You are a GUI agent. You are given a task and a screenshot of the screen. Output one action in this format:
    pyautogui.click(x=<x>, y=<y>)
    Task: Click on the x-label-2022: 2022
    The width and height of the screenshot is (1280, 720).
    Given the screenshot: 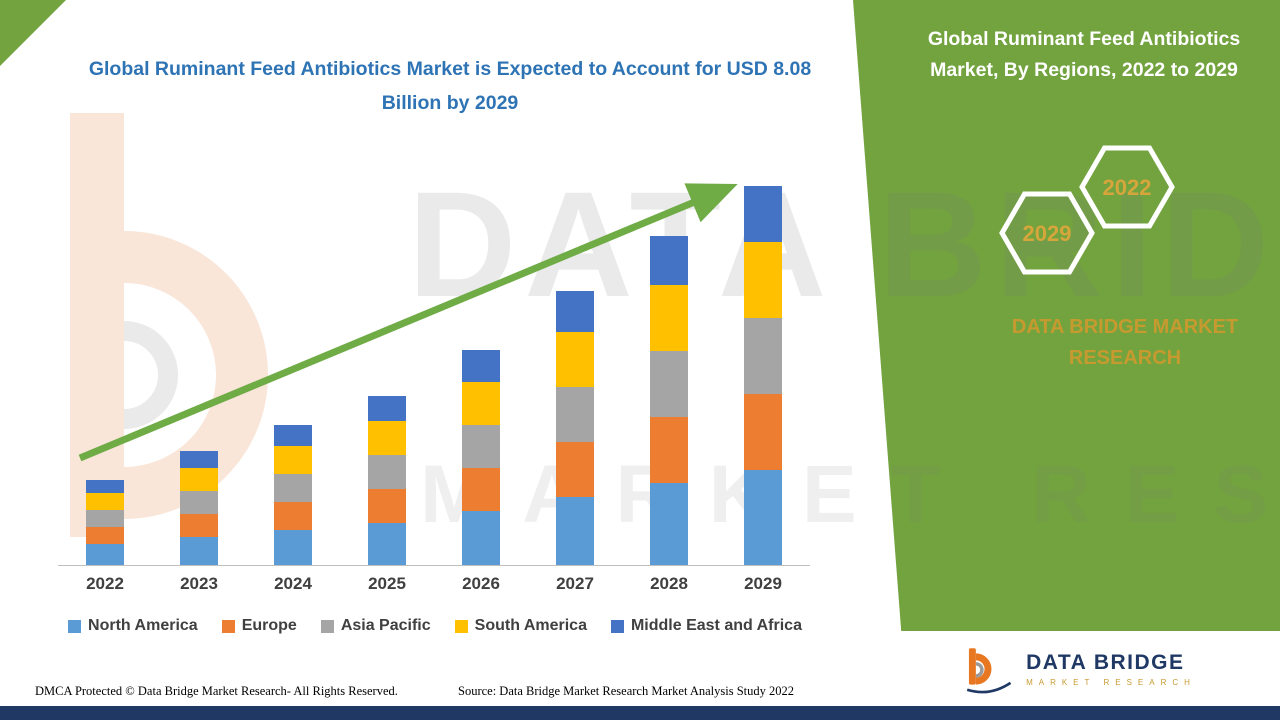 What is the action you would take?
    pyautogui.click(x=105, y=583)
    